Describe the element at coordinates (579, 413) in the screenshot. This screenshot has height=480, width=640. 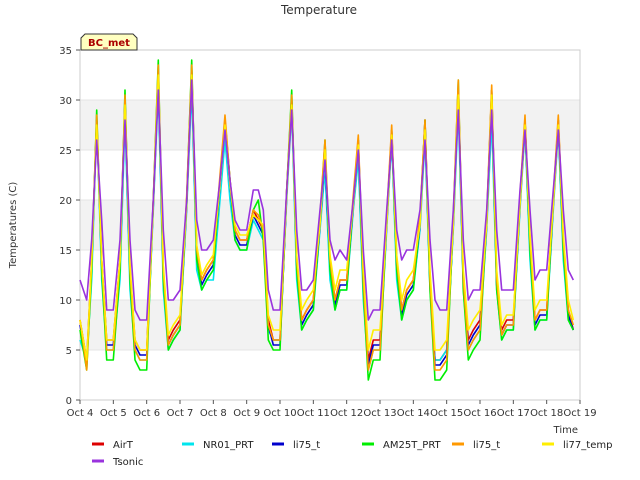
I see `x-tick-label: Oct 19` at that location.